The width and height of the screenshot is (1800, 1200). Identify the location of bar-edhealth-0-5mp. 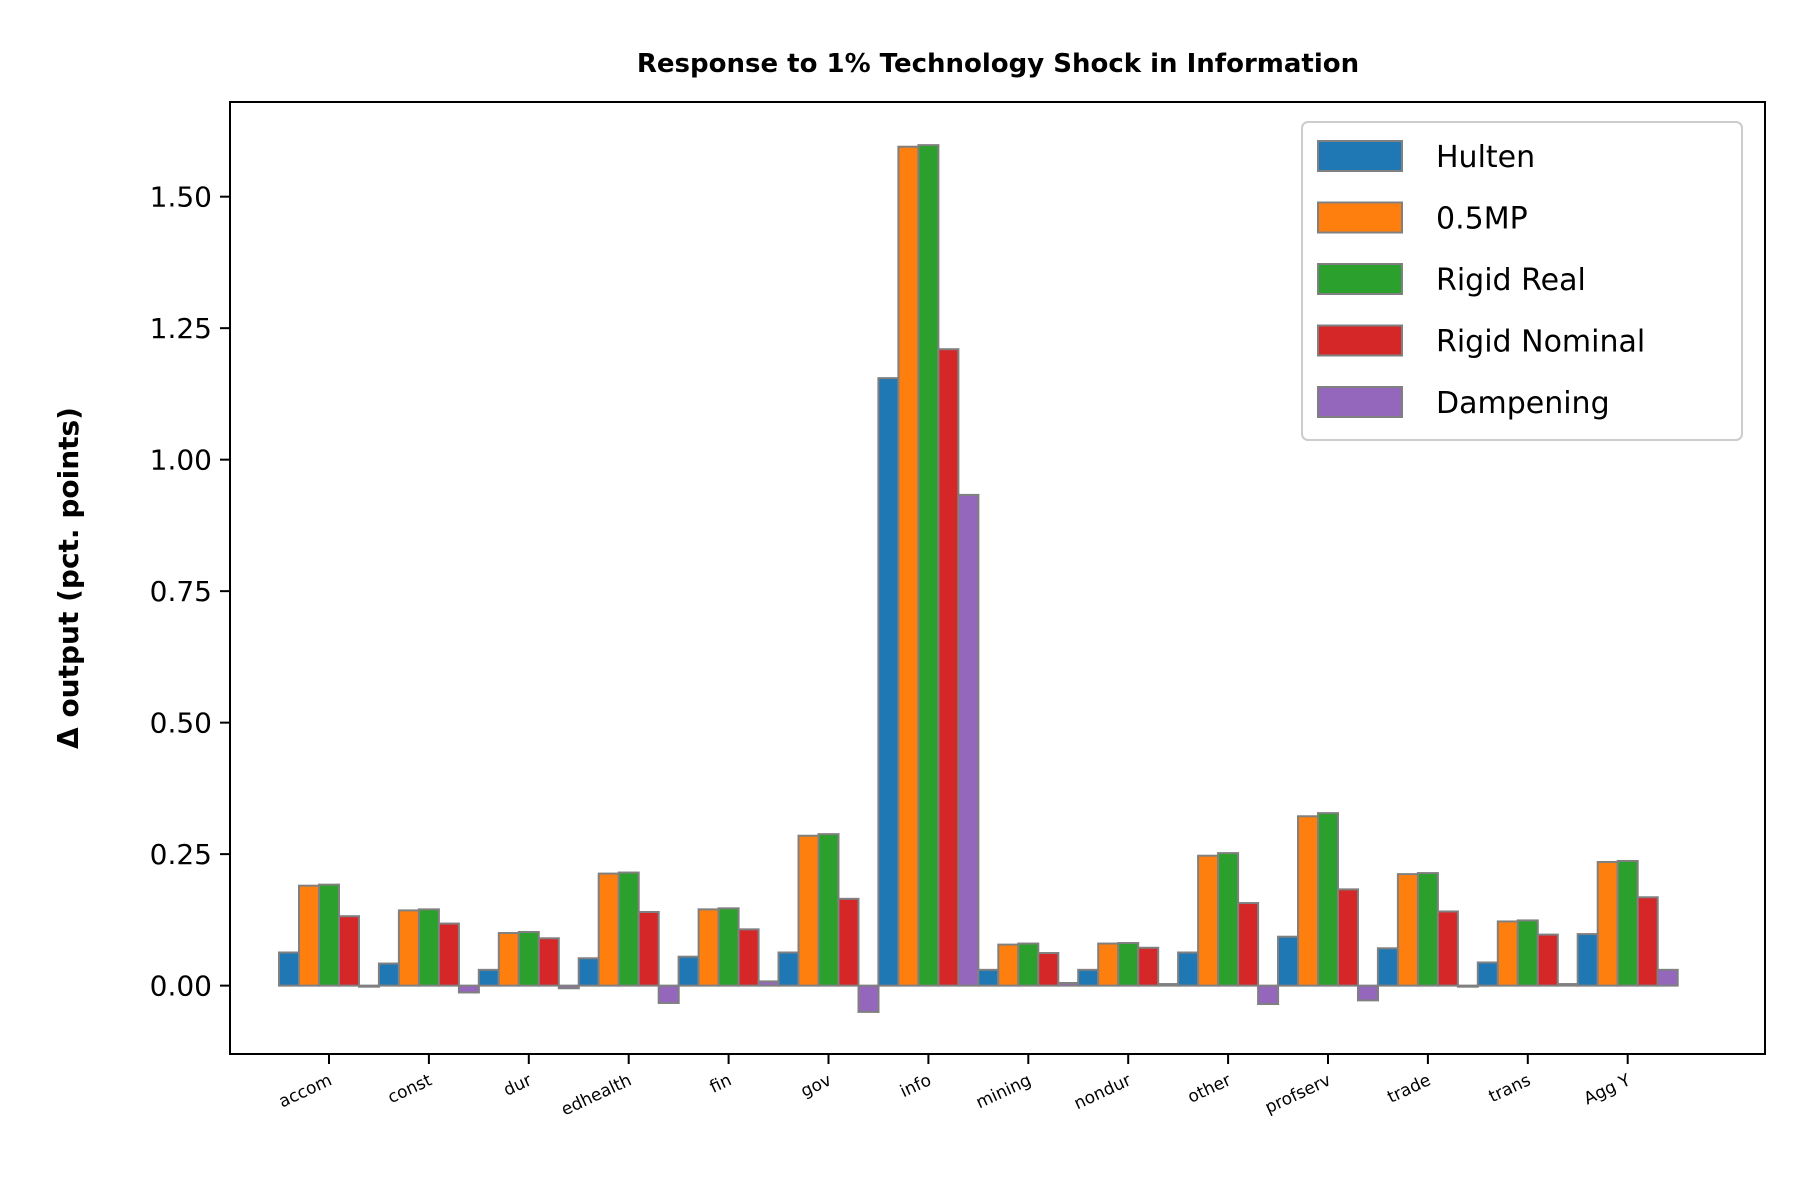
(608, 929).